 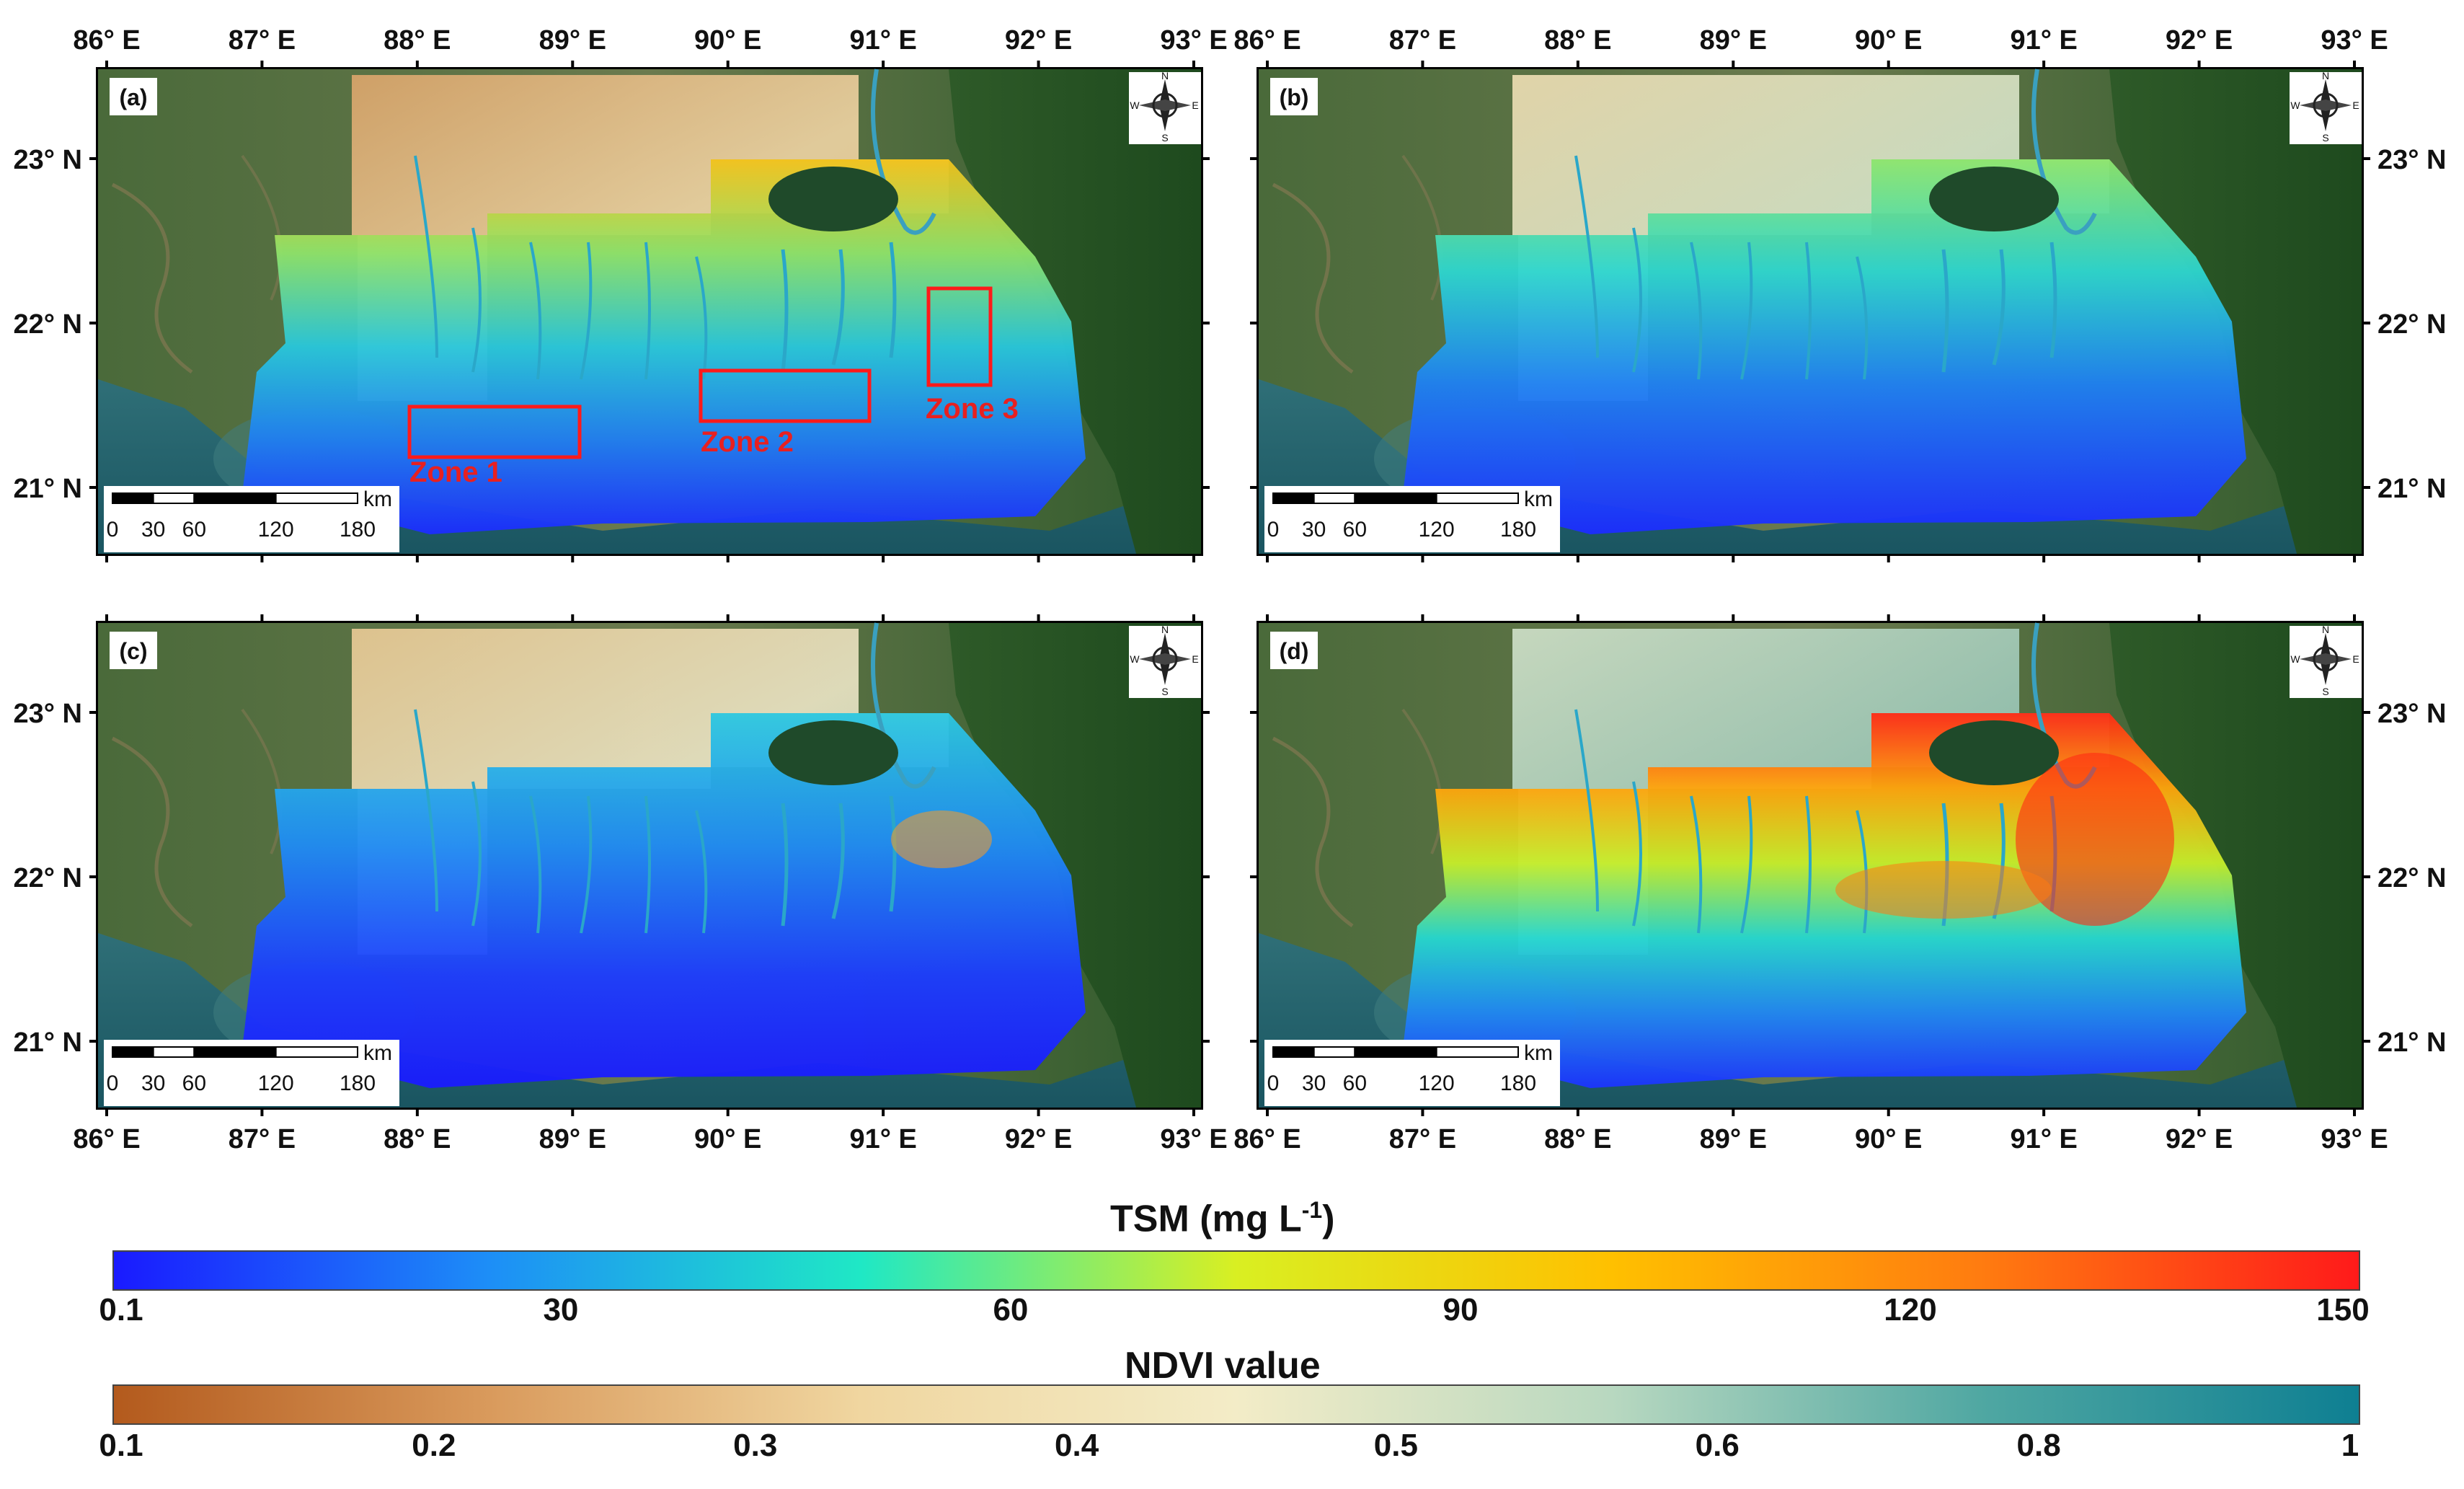 I want to click on lon-label-top: 90° E, so click(x=1889, y=40).